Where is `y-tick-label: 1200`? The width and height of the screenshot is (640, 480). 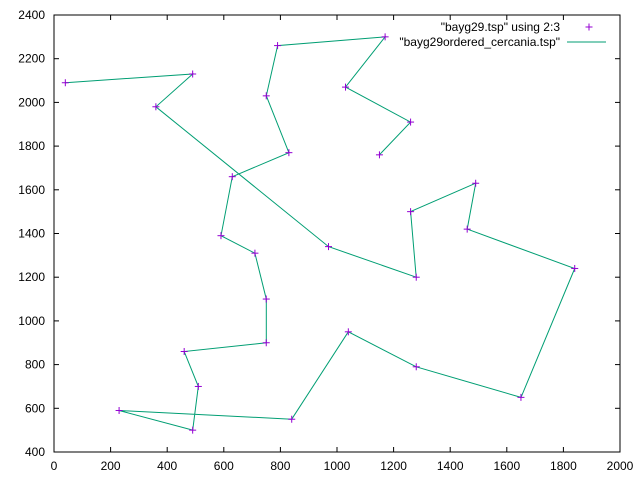 y-tick-label: 1200 is located at coordinates (31, 277).